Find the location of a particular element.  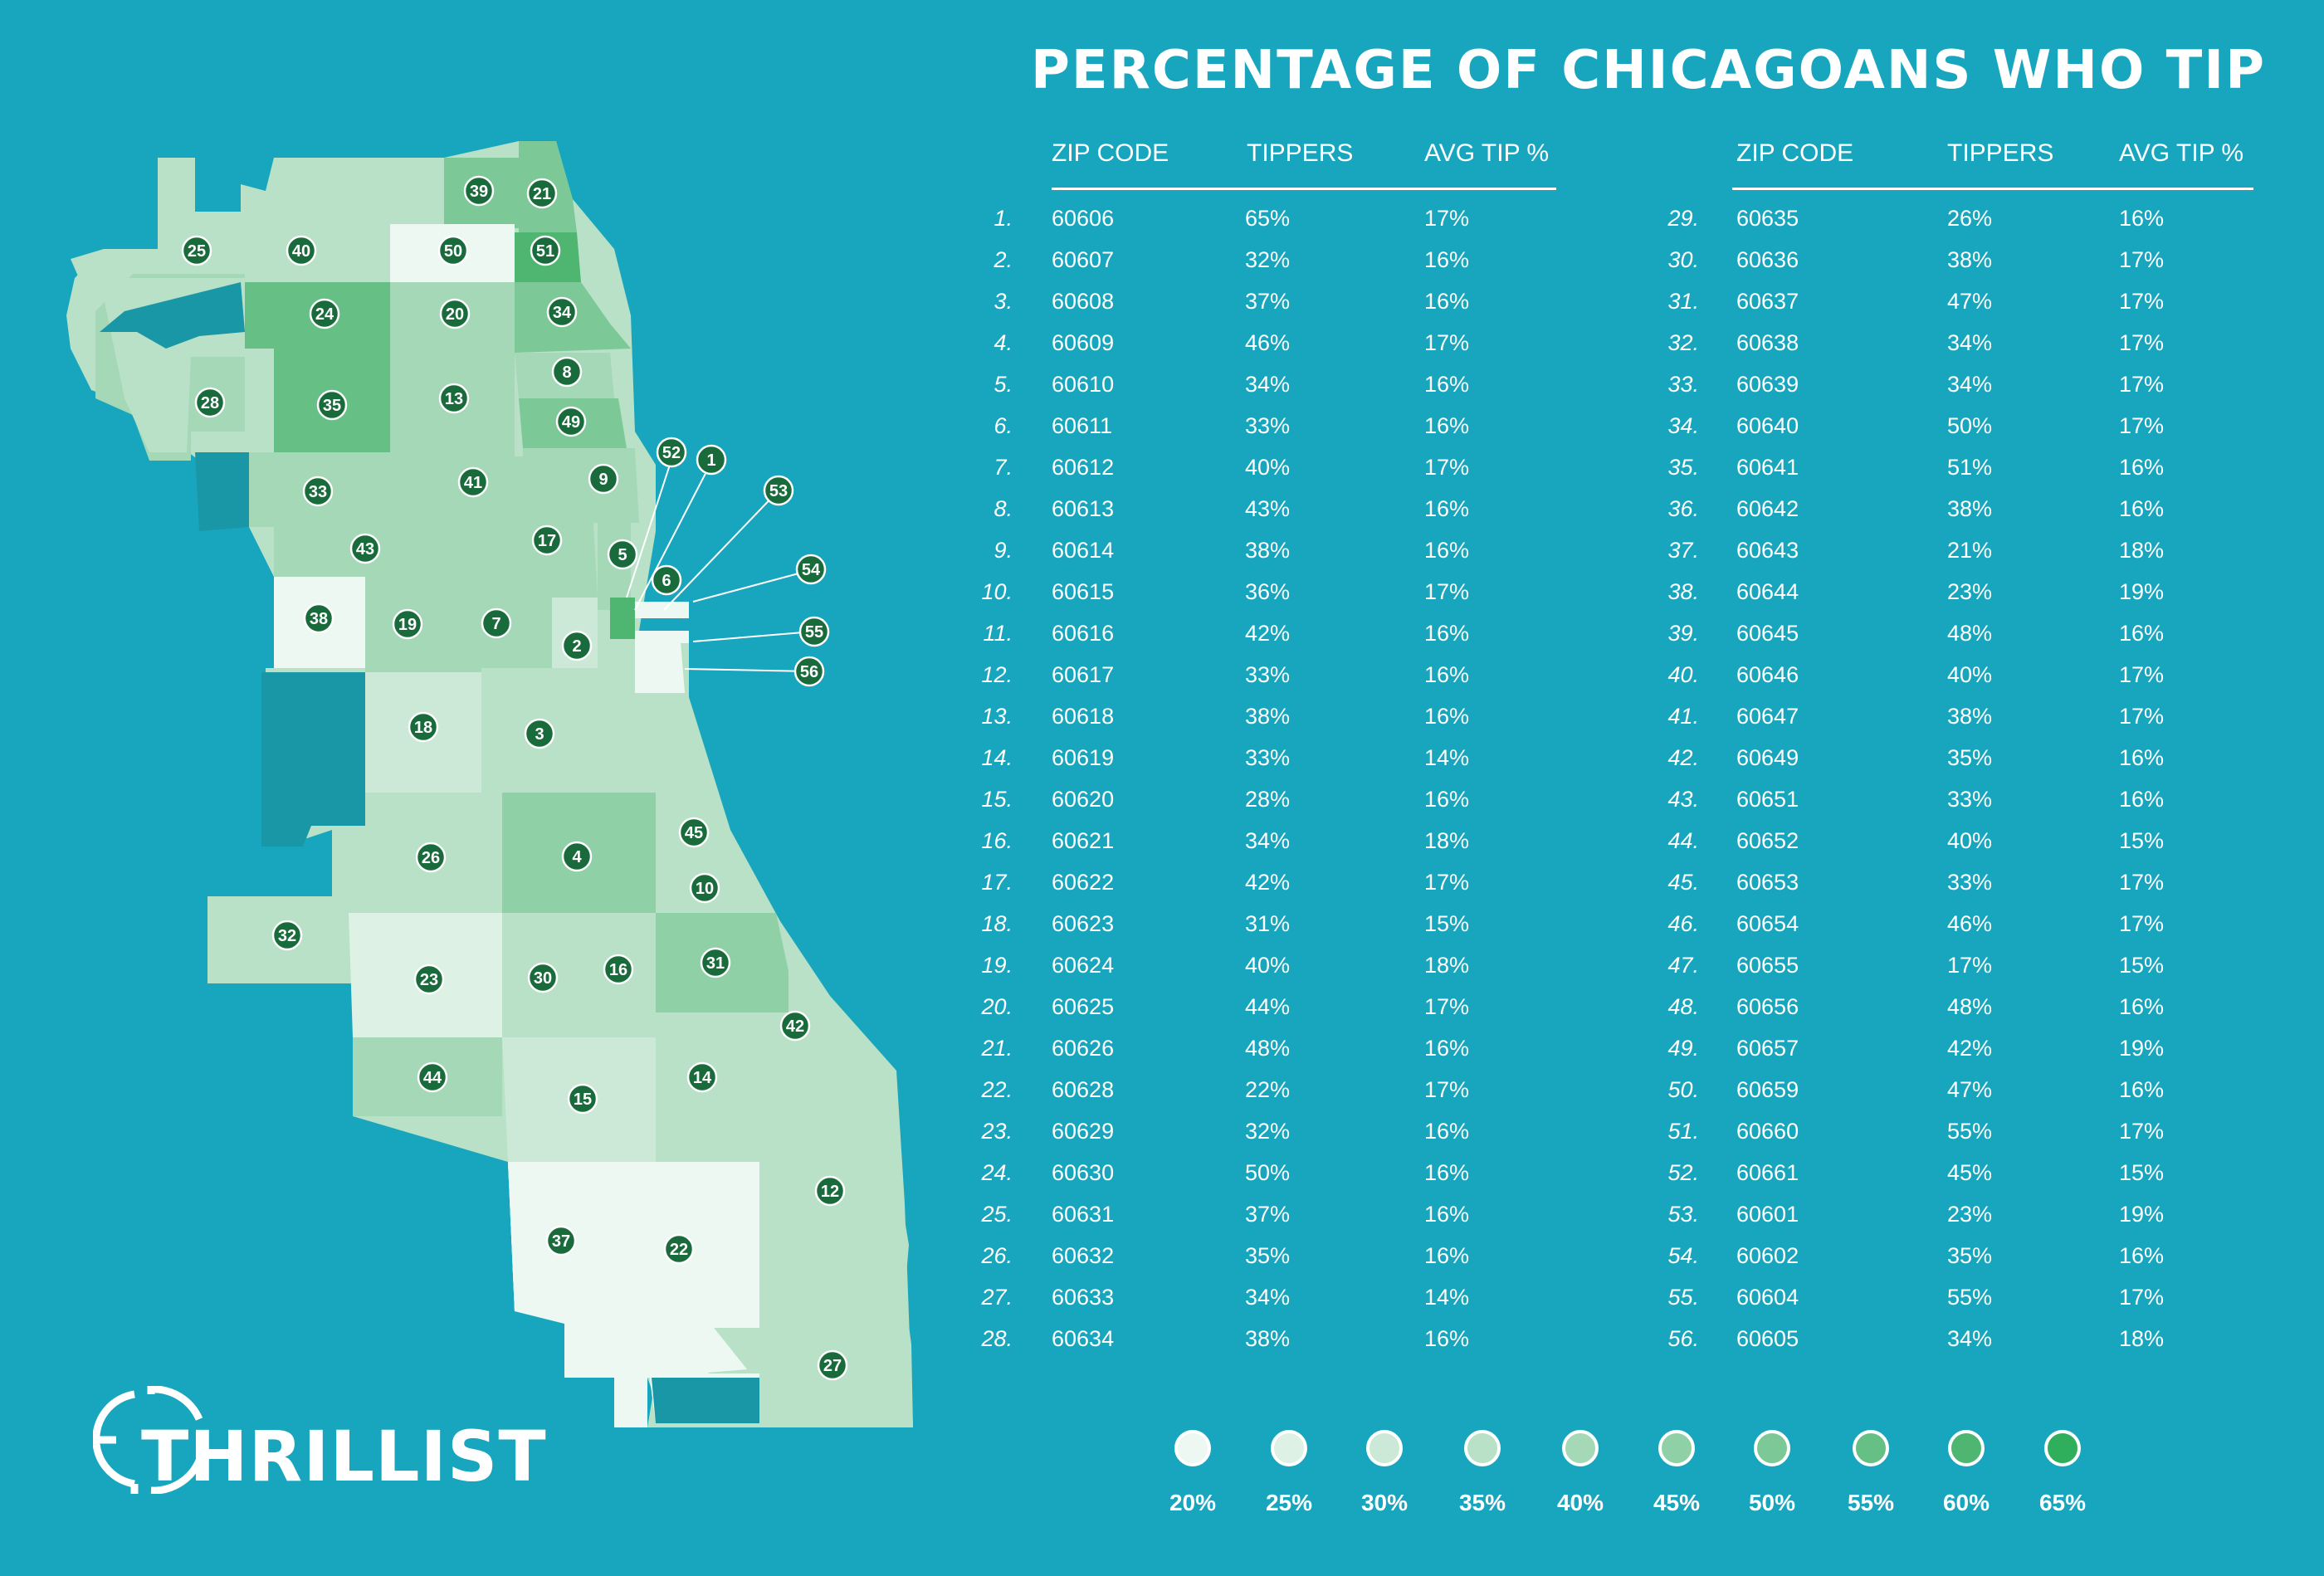

zip-marker-43: 43 is located at coordinates (365, 548).